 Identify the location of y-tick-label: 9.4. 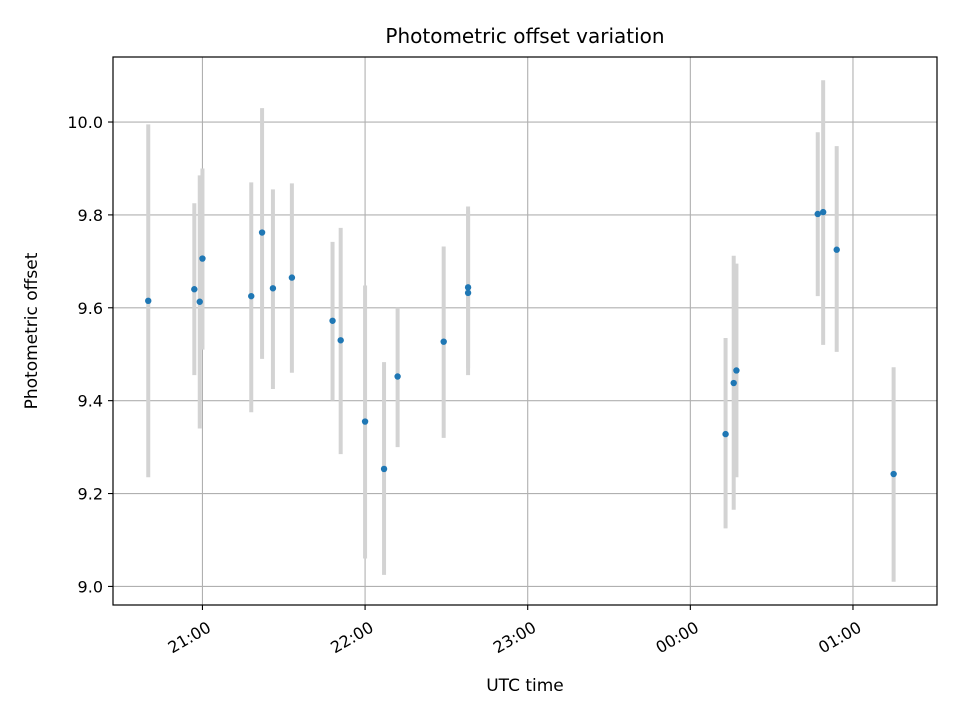
(90, 401).